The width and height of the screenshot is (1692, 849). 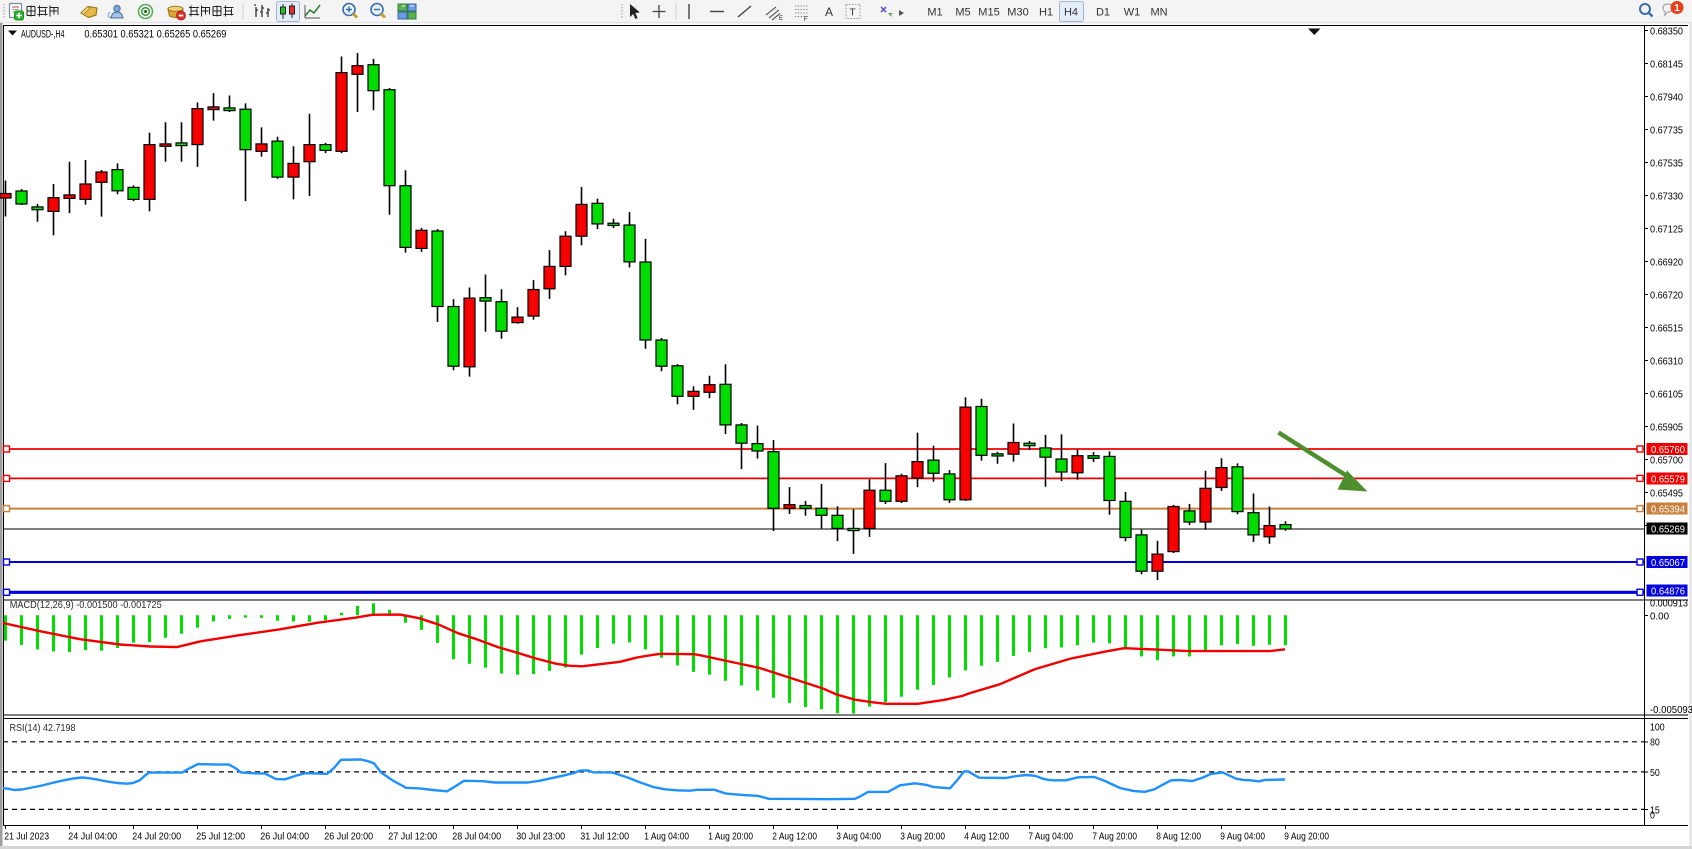 I want to click on svg-text: 0.68350, so click(x=1666, y=31).